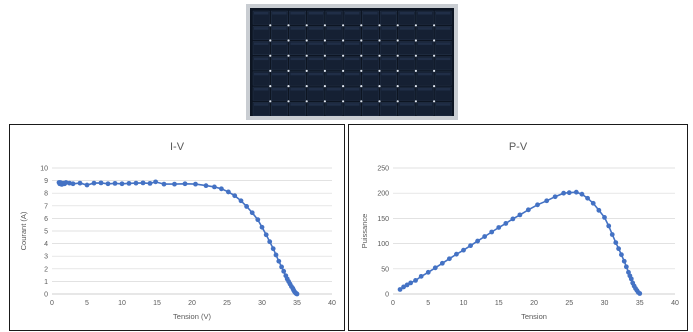 This screenshot has width=693, height=332. Describe the element at coordinates (675, 303) in the screenshot. I see `pv-xtick-label: 40` at that location.